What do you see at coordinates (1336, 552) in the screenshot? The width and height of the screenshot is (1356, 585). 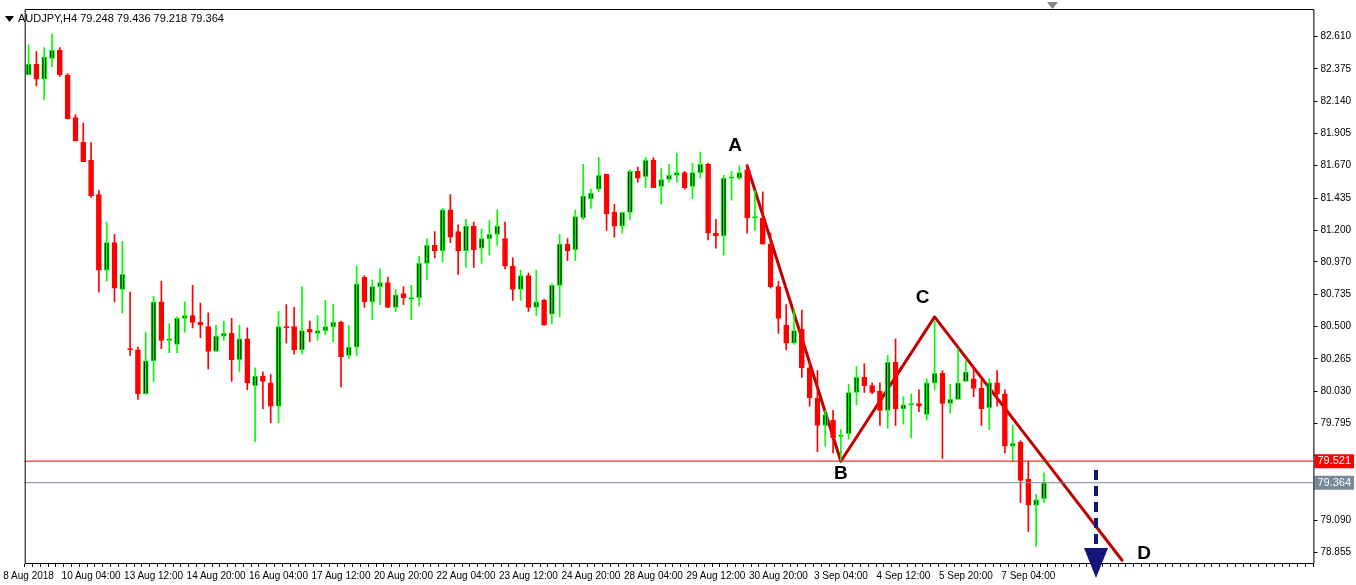 I see `y-tick-label: 78.855` at bounding box center [1336, 552].